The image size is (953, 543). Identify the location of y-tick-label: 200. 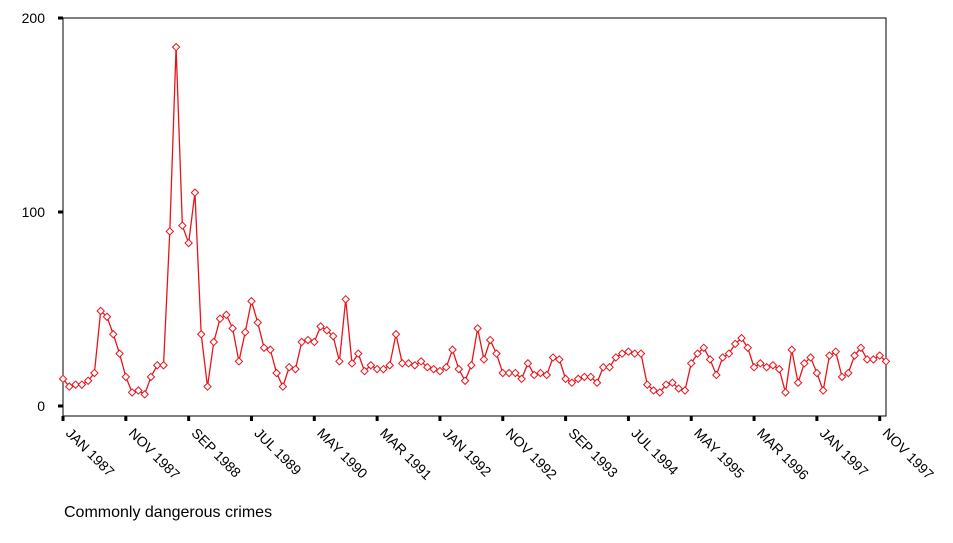
(34, 18).